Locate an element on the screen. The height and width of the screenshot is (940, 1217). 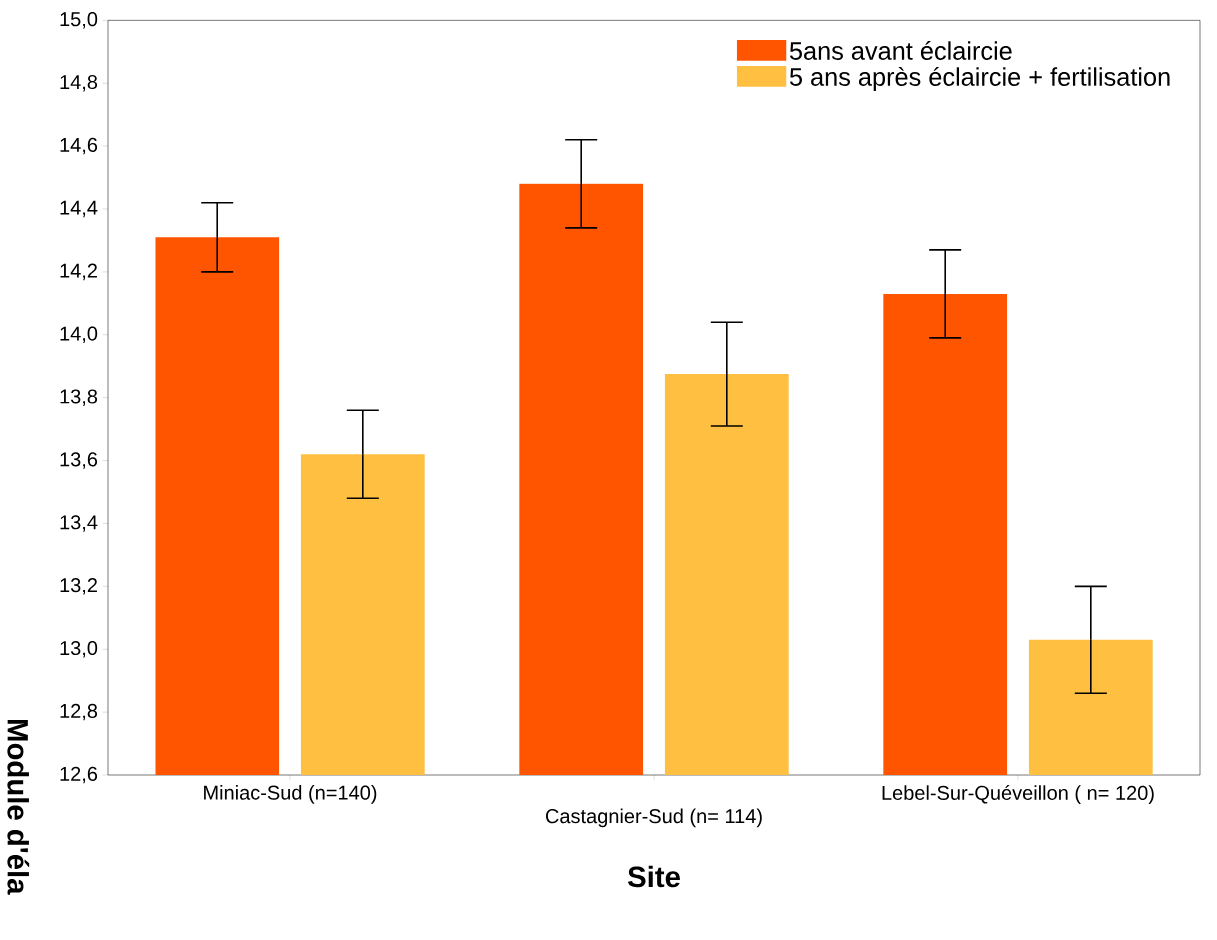
y-axis-title: Module d'éla is located at coordinates (18, 807).